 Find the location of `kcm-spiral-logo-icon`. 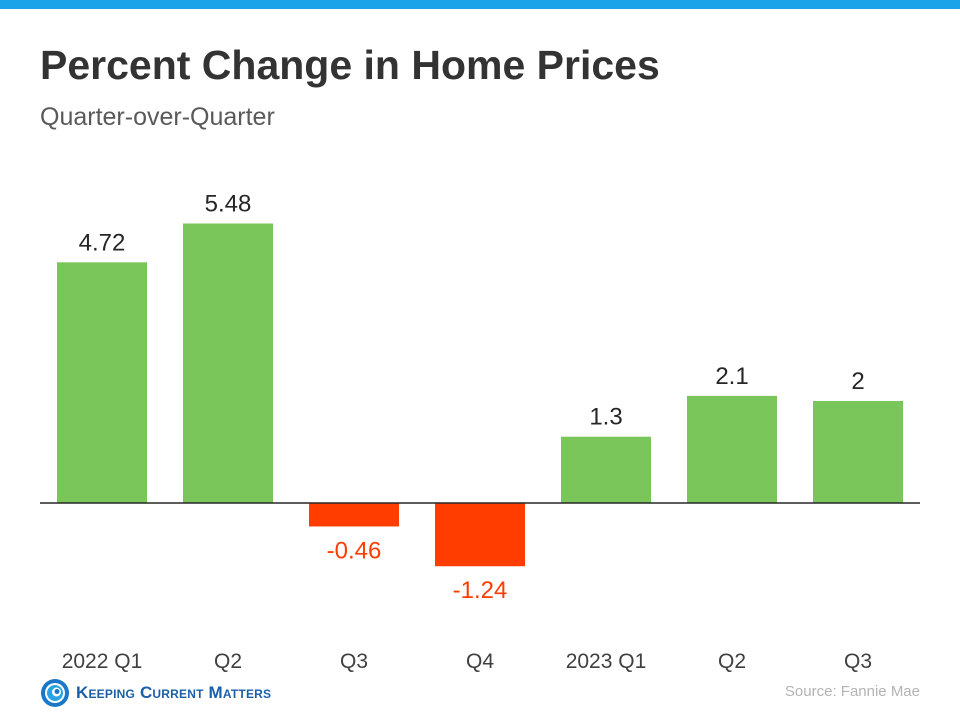

kcm-spiral-logo-icon is located at coordinates (55, 693).